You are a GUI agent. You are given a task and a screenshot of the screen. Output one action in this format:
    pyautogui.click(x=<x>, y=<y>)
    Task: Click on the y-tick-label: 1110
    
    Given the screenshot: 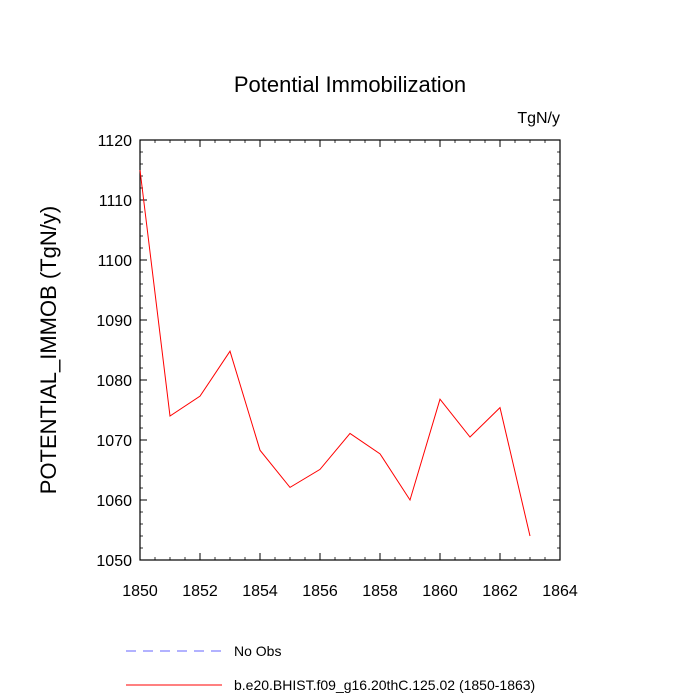 What is the action you would take?
    pyautogui.click(x=115, y=201)
    